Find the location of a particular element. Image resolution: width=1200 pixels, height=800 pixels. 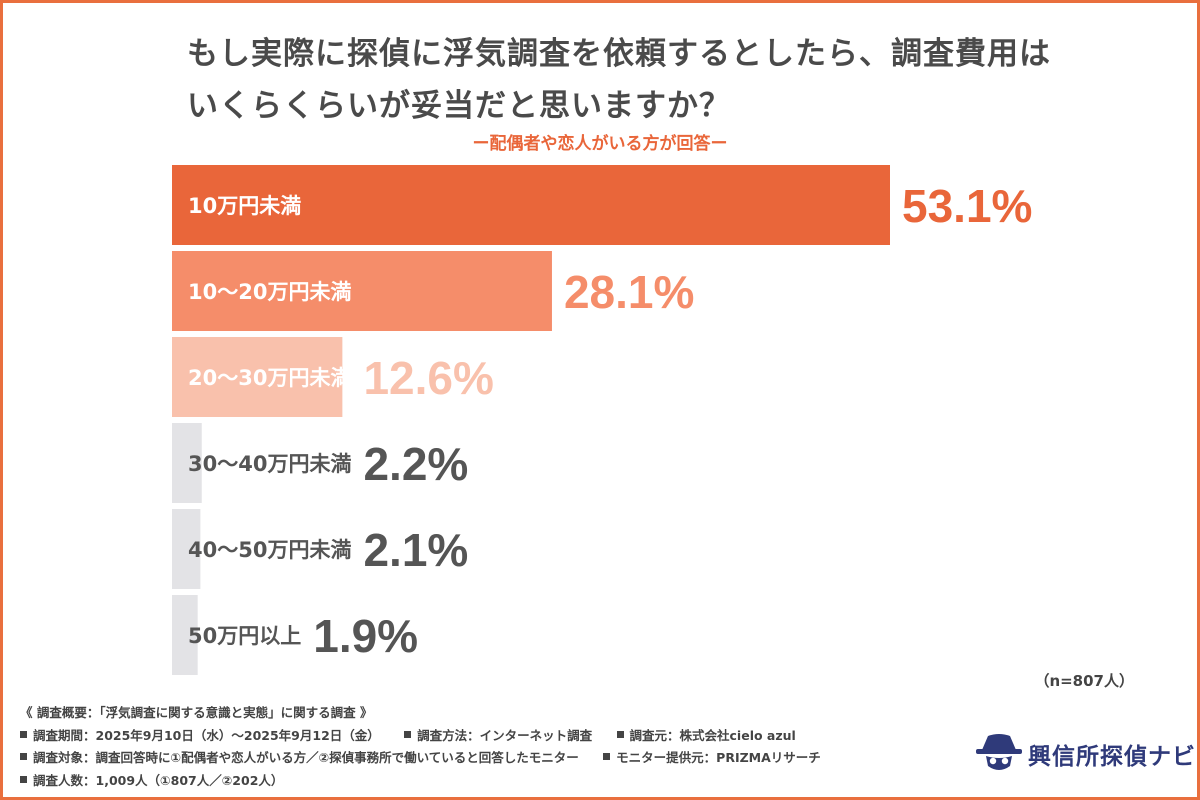

detective-hat-icon is located at coordinates (999, 752).